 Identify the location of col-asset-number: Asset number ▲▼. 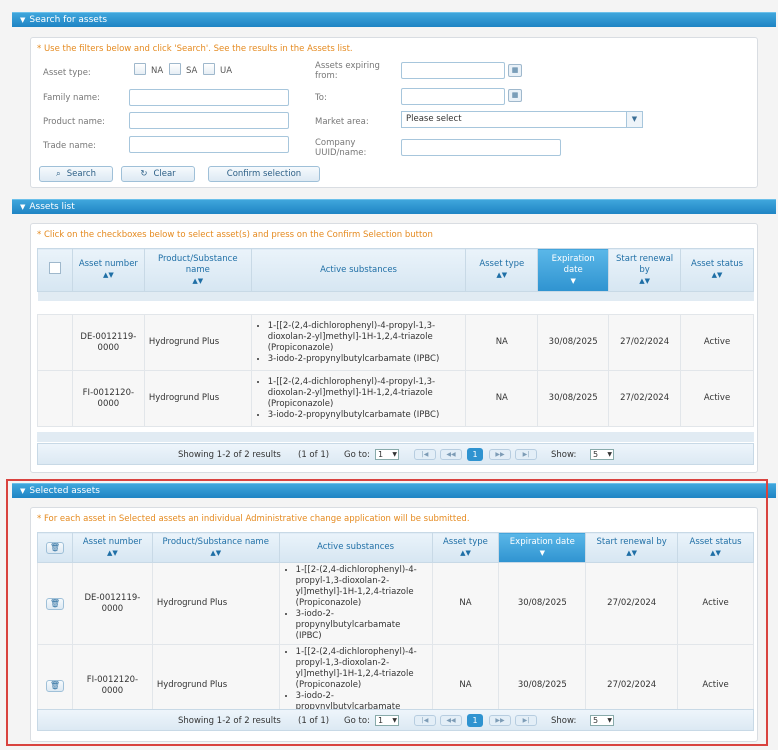
(108, 270).